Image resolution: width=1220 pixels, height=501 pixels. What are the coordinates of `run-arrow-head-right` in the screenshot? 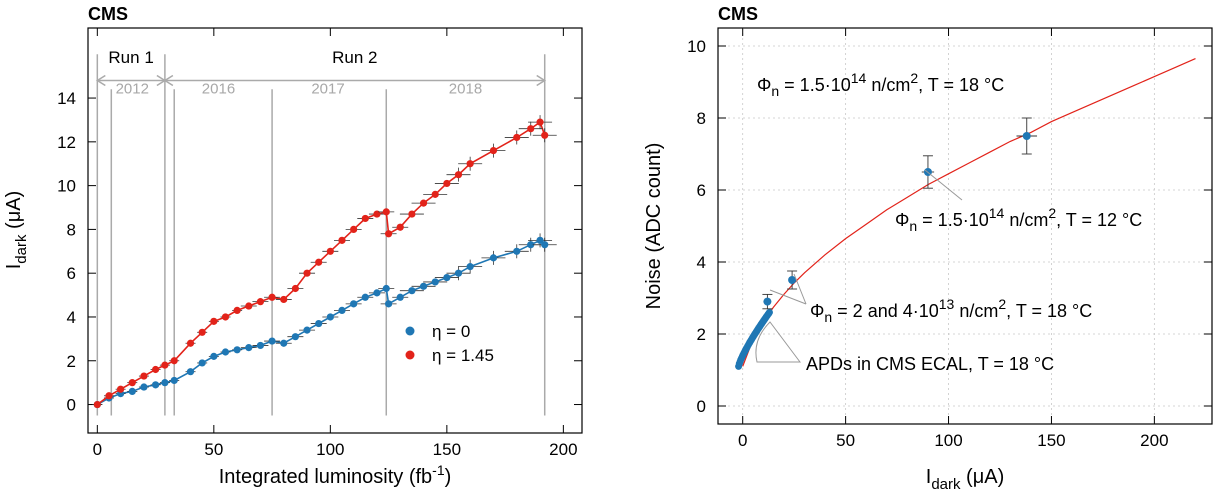 It's located at (541, 80).